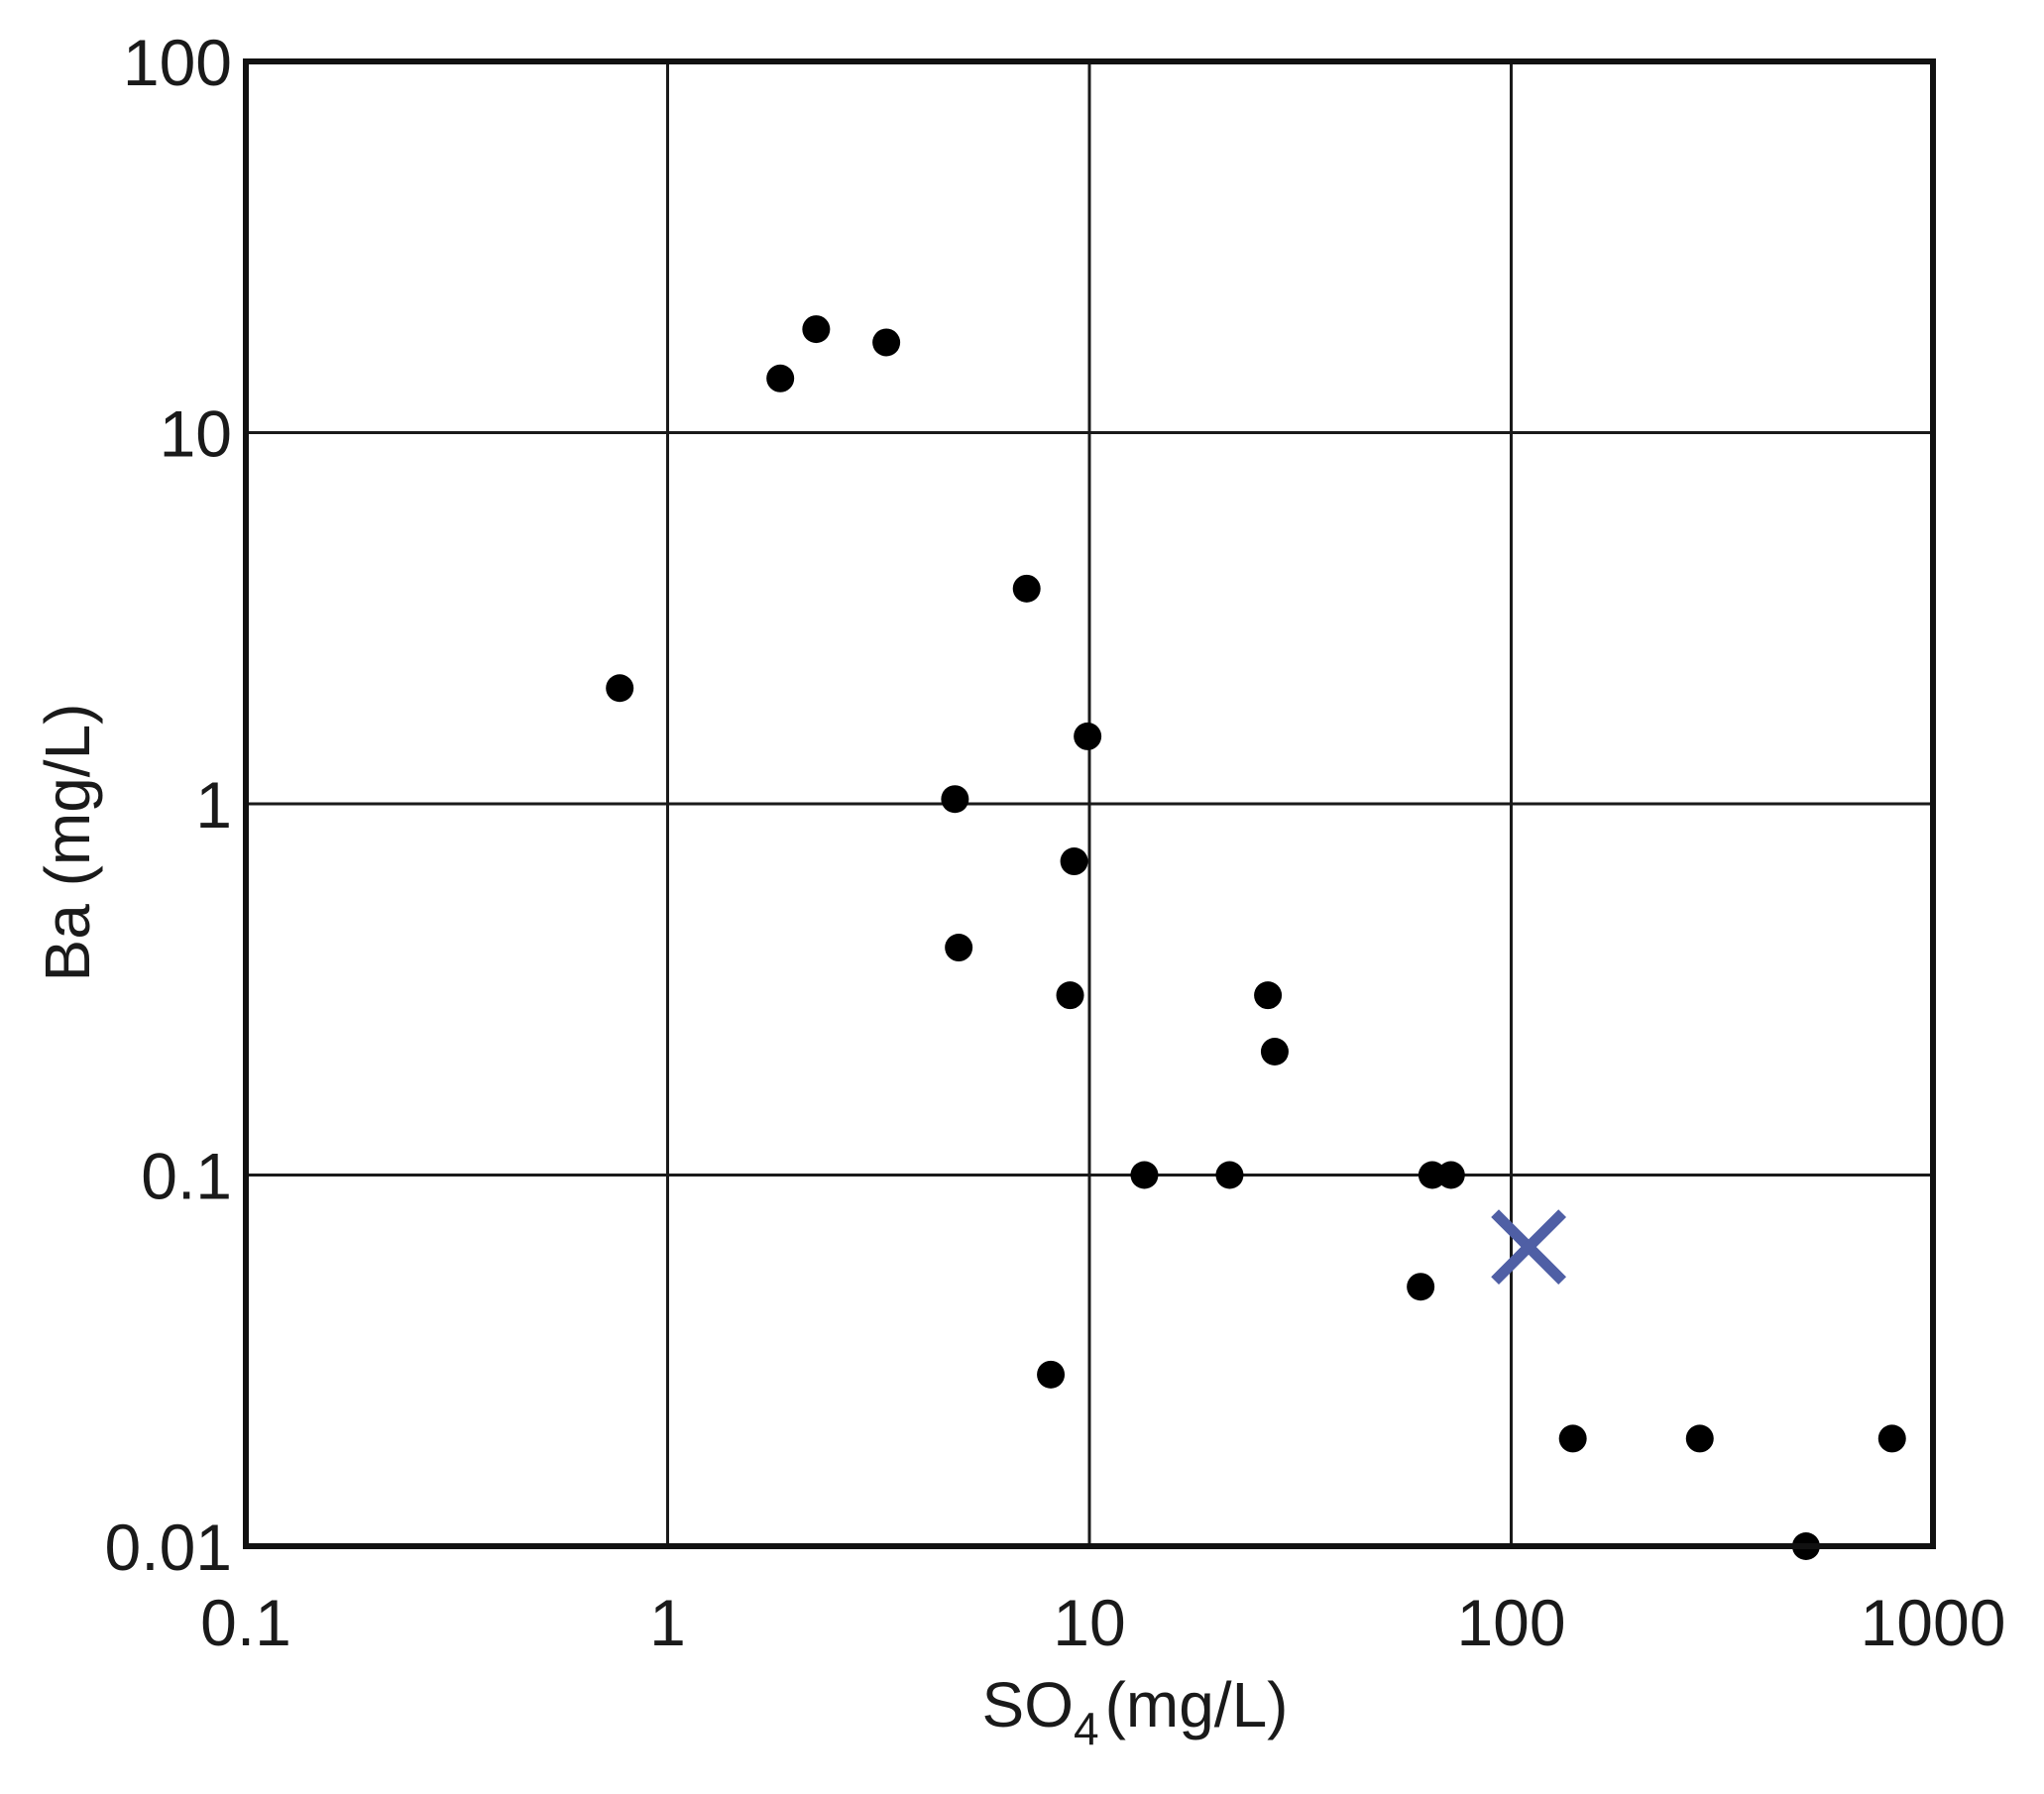  What do you see at coordinates (1529, 1247) in the screenshot?
I see `x-marker-point` at bounding box center [1529, 1247].